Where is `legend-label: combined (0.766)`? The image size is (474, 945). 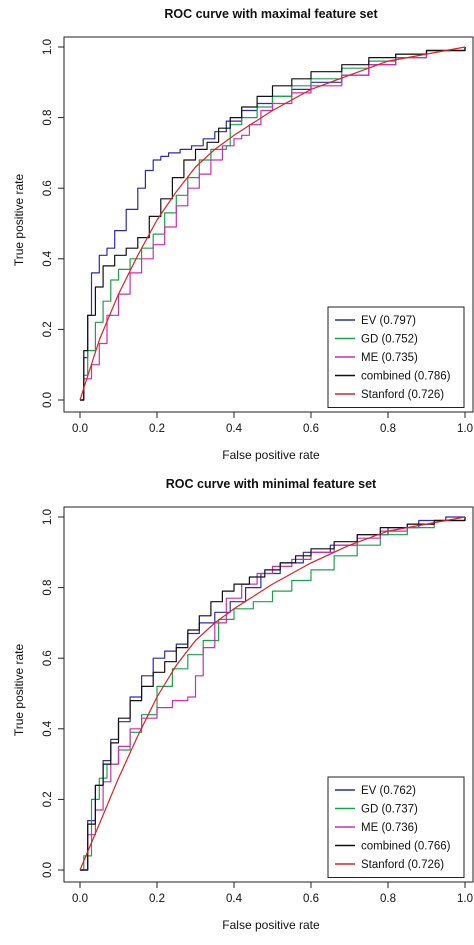 legend-label: combined (0.766) is located at coordinates (406, 847).